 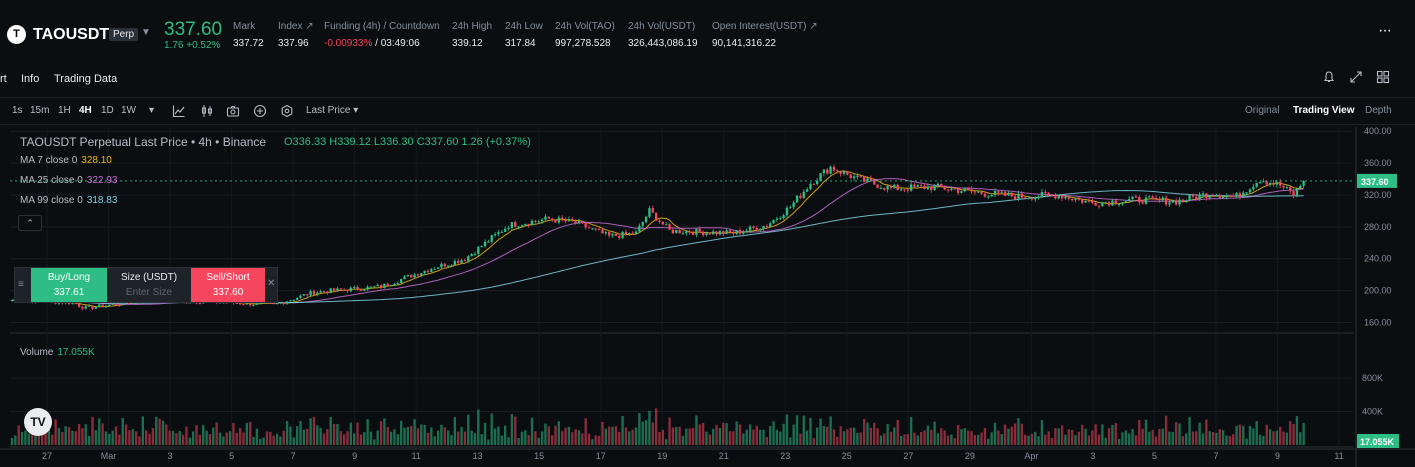 I want to click on view-depth: Depth, so click(x=1378, y=110).